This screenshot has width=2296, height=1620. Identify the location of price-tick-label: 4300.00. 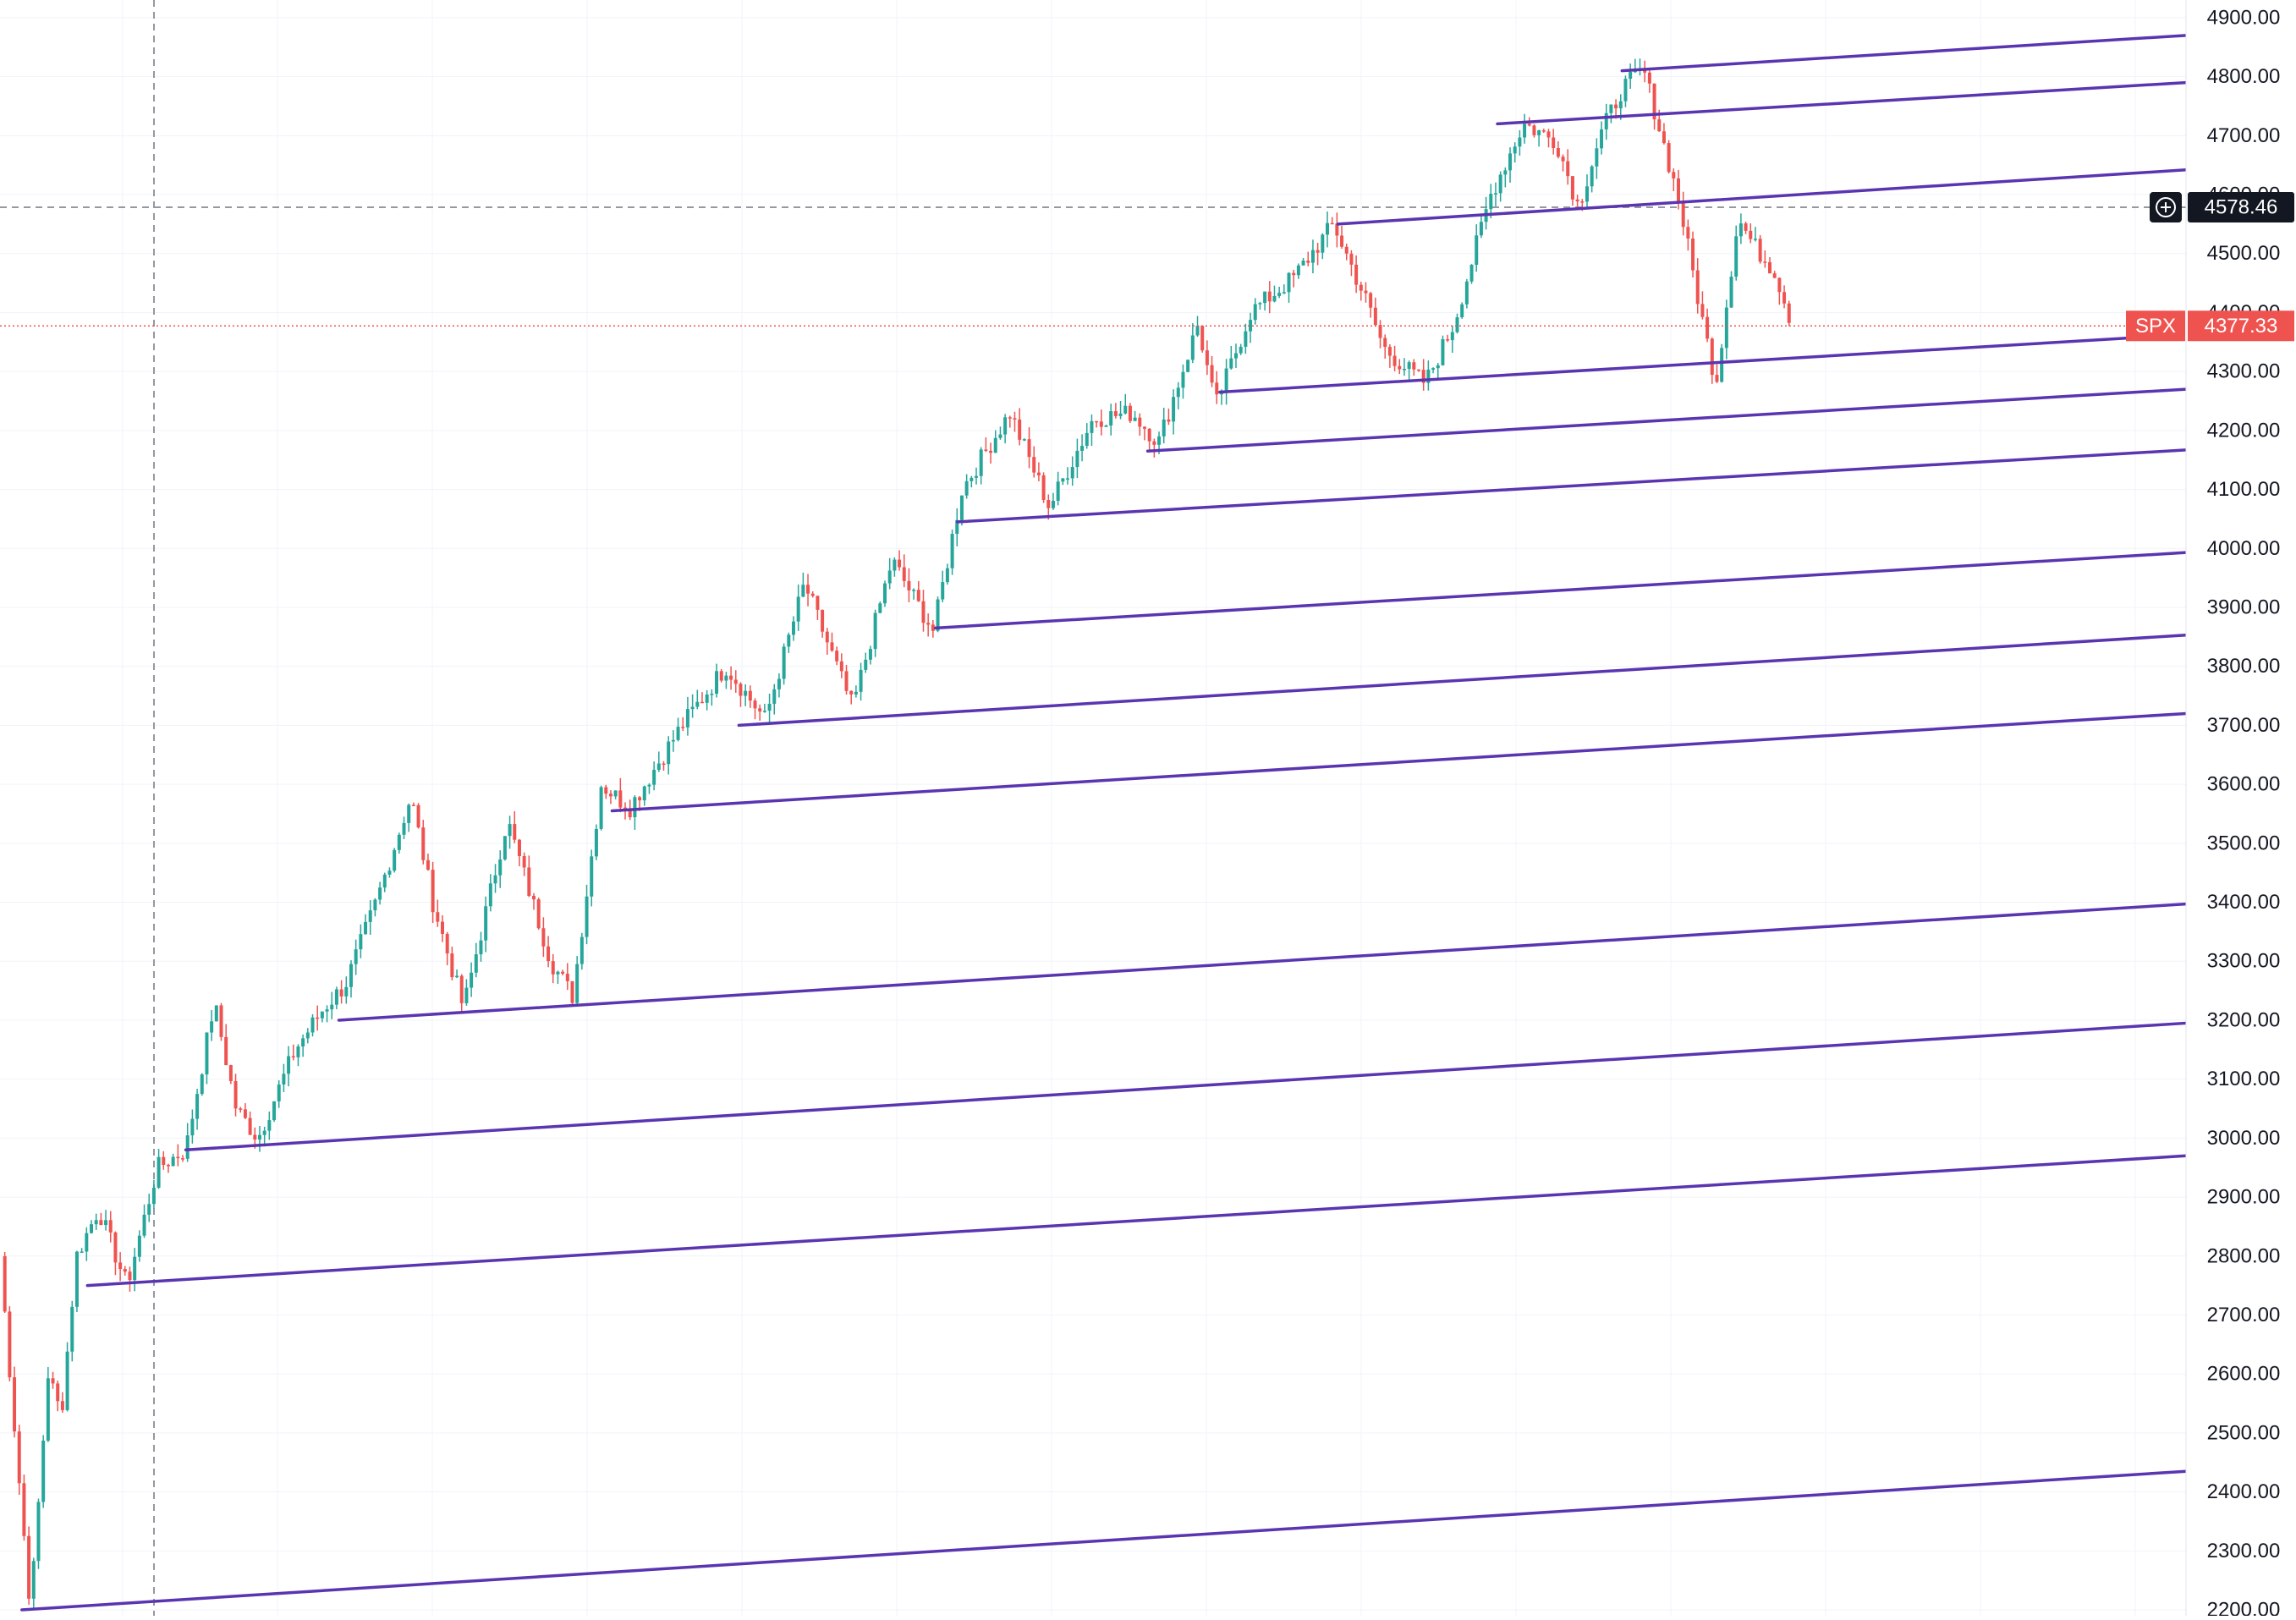
(2244, 371).